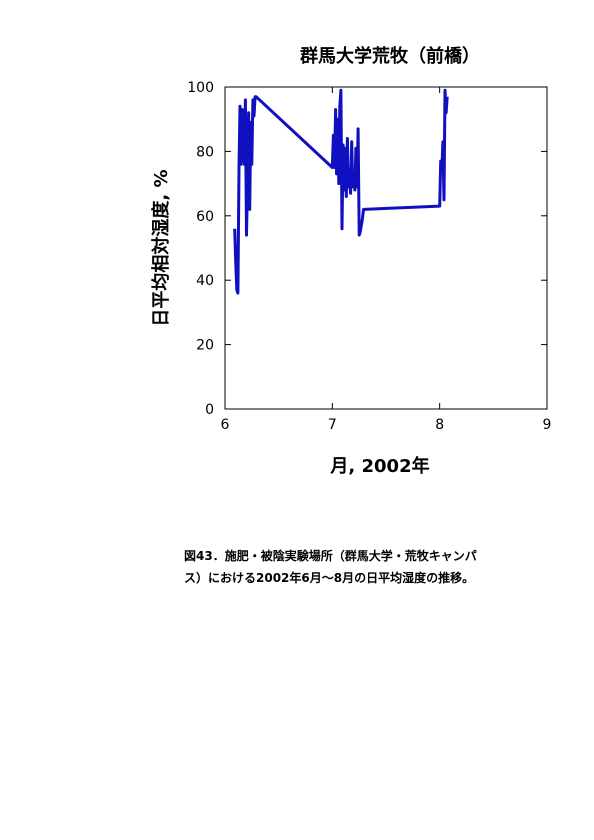 The image size is (594, 840). What do you see at coordinates (341, 191) in the screenshot?
I see `humidity-series-line` at bounding box center [341, 191].